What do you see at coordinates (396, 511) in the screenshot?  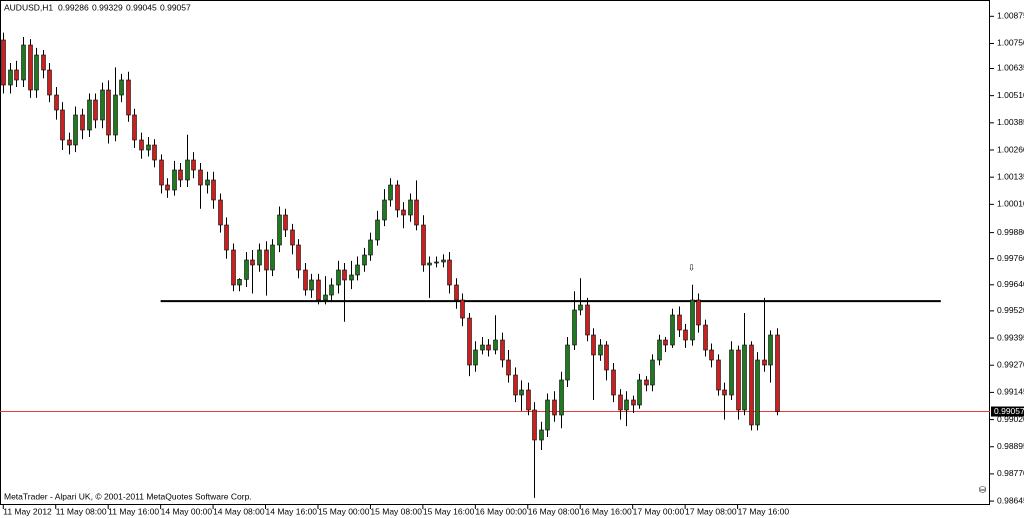 I see `x-tick-label: 15 May 08:00` at bounding box center [396, 511].